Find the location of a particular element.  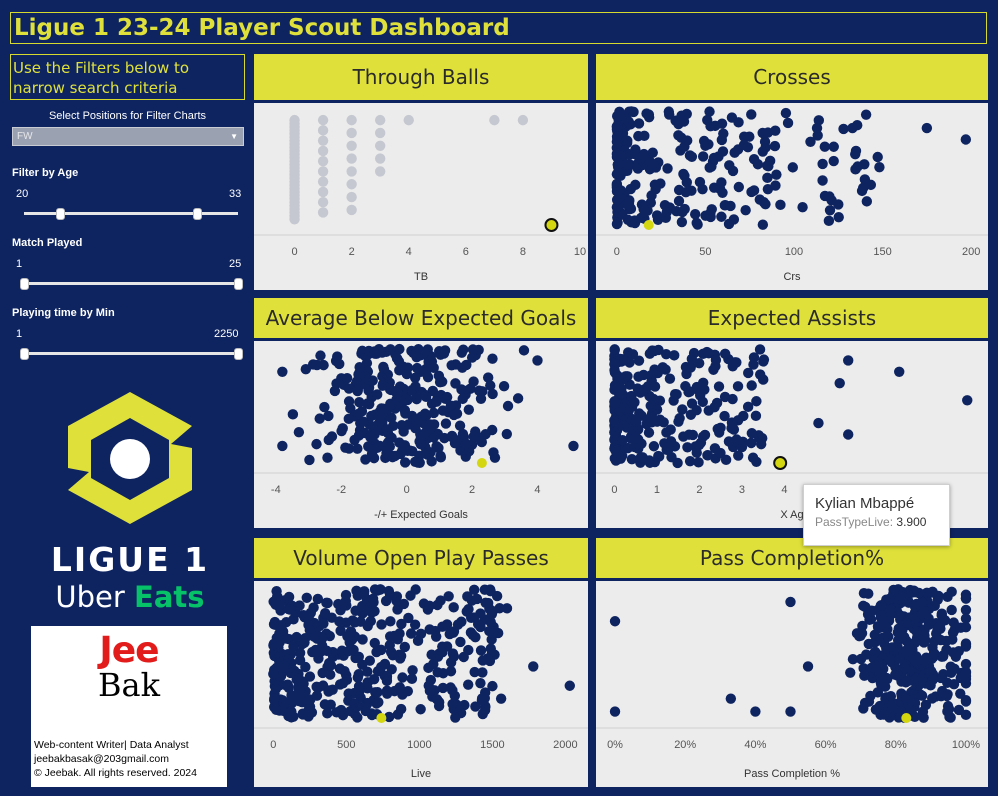

age-slider is located at coordinates (131, 214).